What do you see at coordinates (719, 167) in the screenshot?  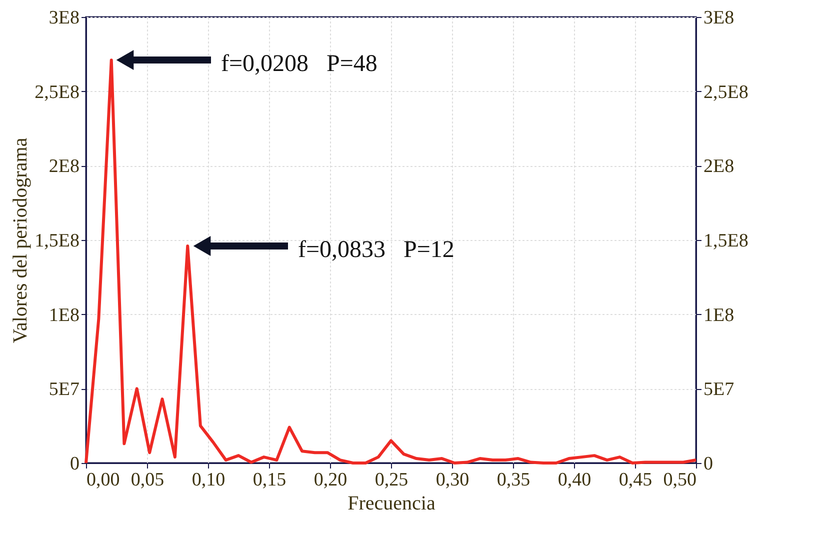 I see `y2-tick-label: 2E8` at bounding box center [719, 167].